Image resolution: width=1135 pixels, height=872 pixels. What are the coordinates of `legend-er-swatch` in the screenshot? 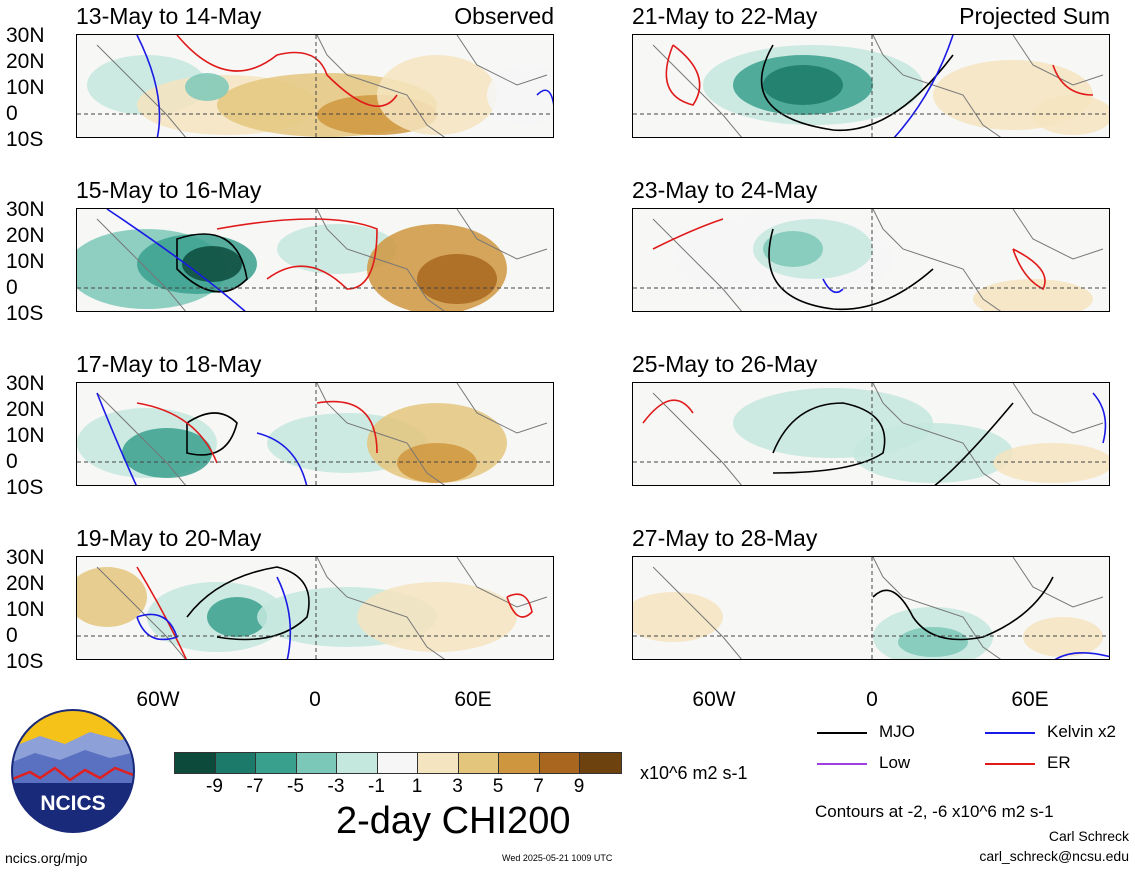 It's located at (1010, 763).